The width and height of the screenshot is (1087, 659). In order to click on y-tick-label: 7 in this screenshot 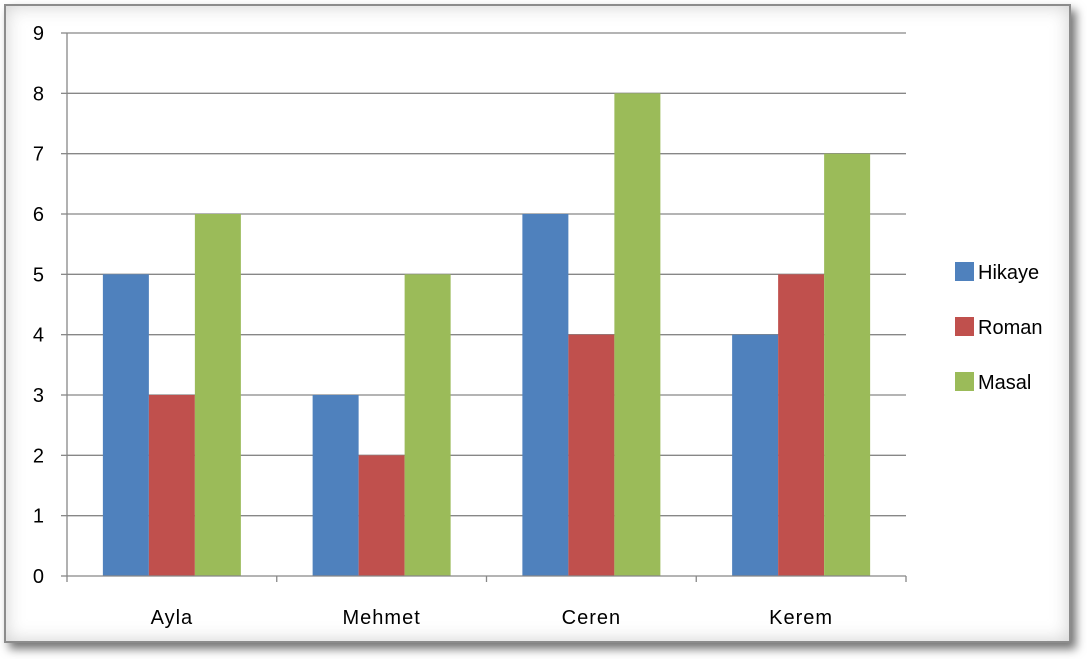, I will do `click(38, 155)`.